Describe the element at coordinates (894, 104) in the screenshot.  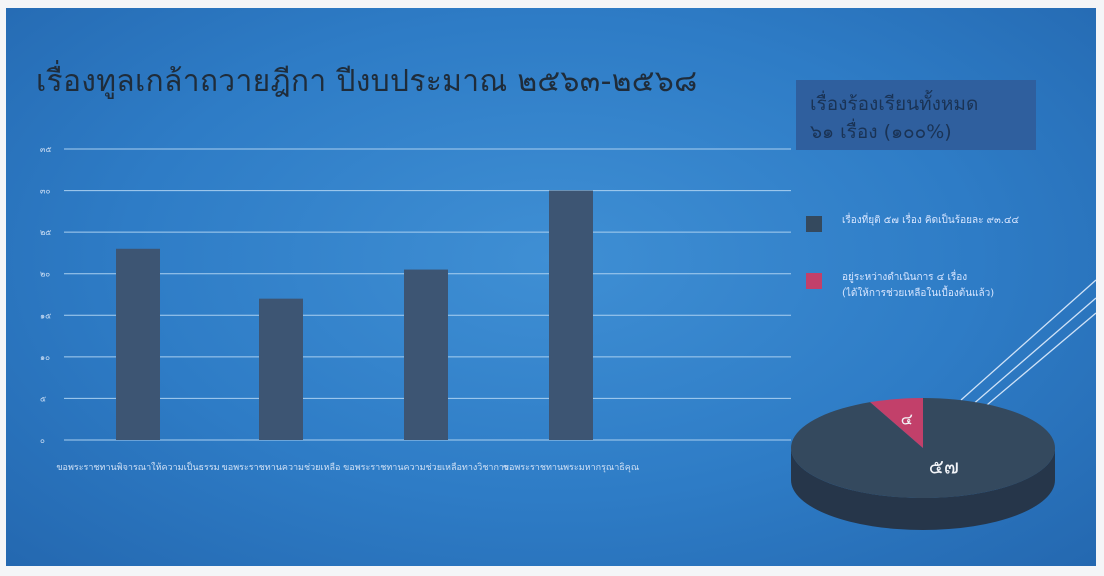
I see `summary-line-1: เรื่องร้องเรียนทั้งหมด` at that location.